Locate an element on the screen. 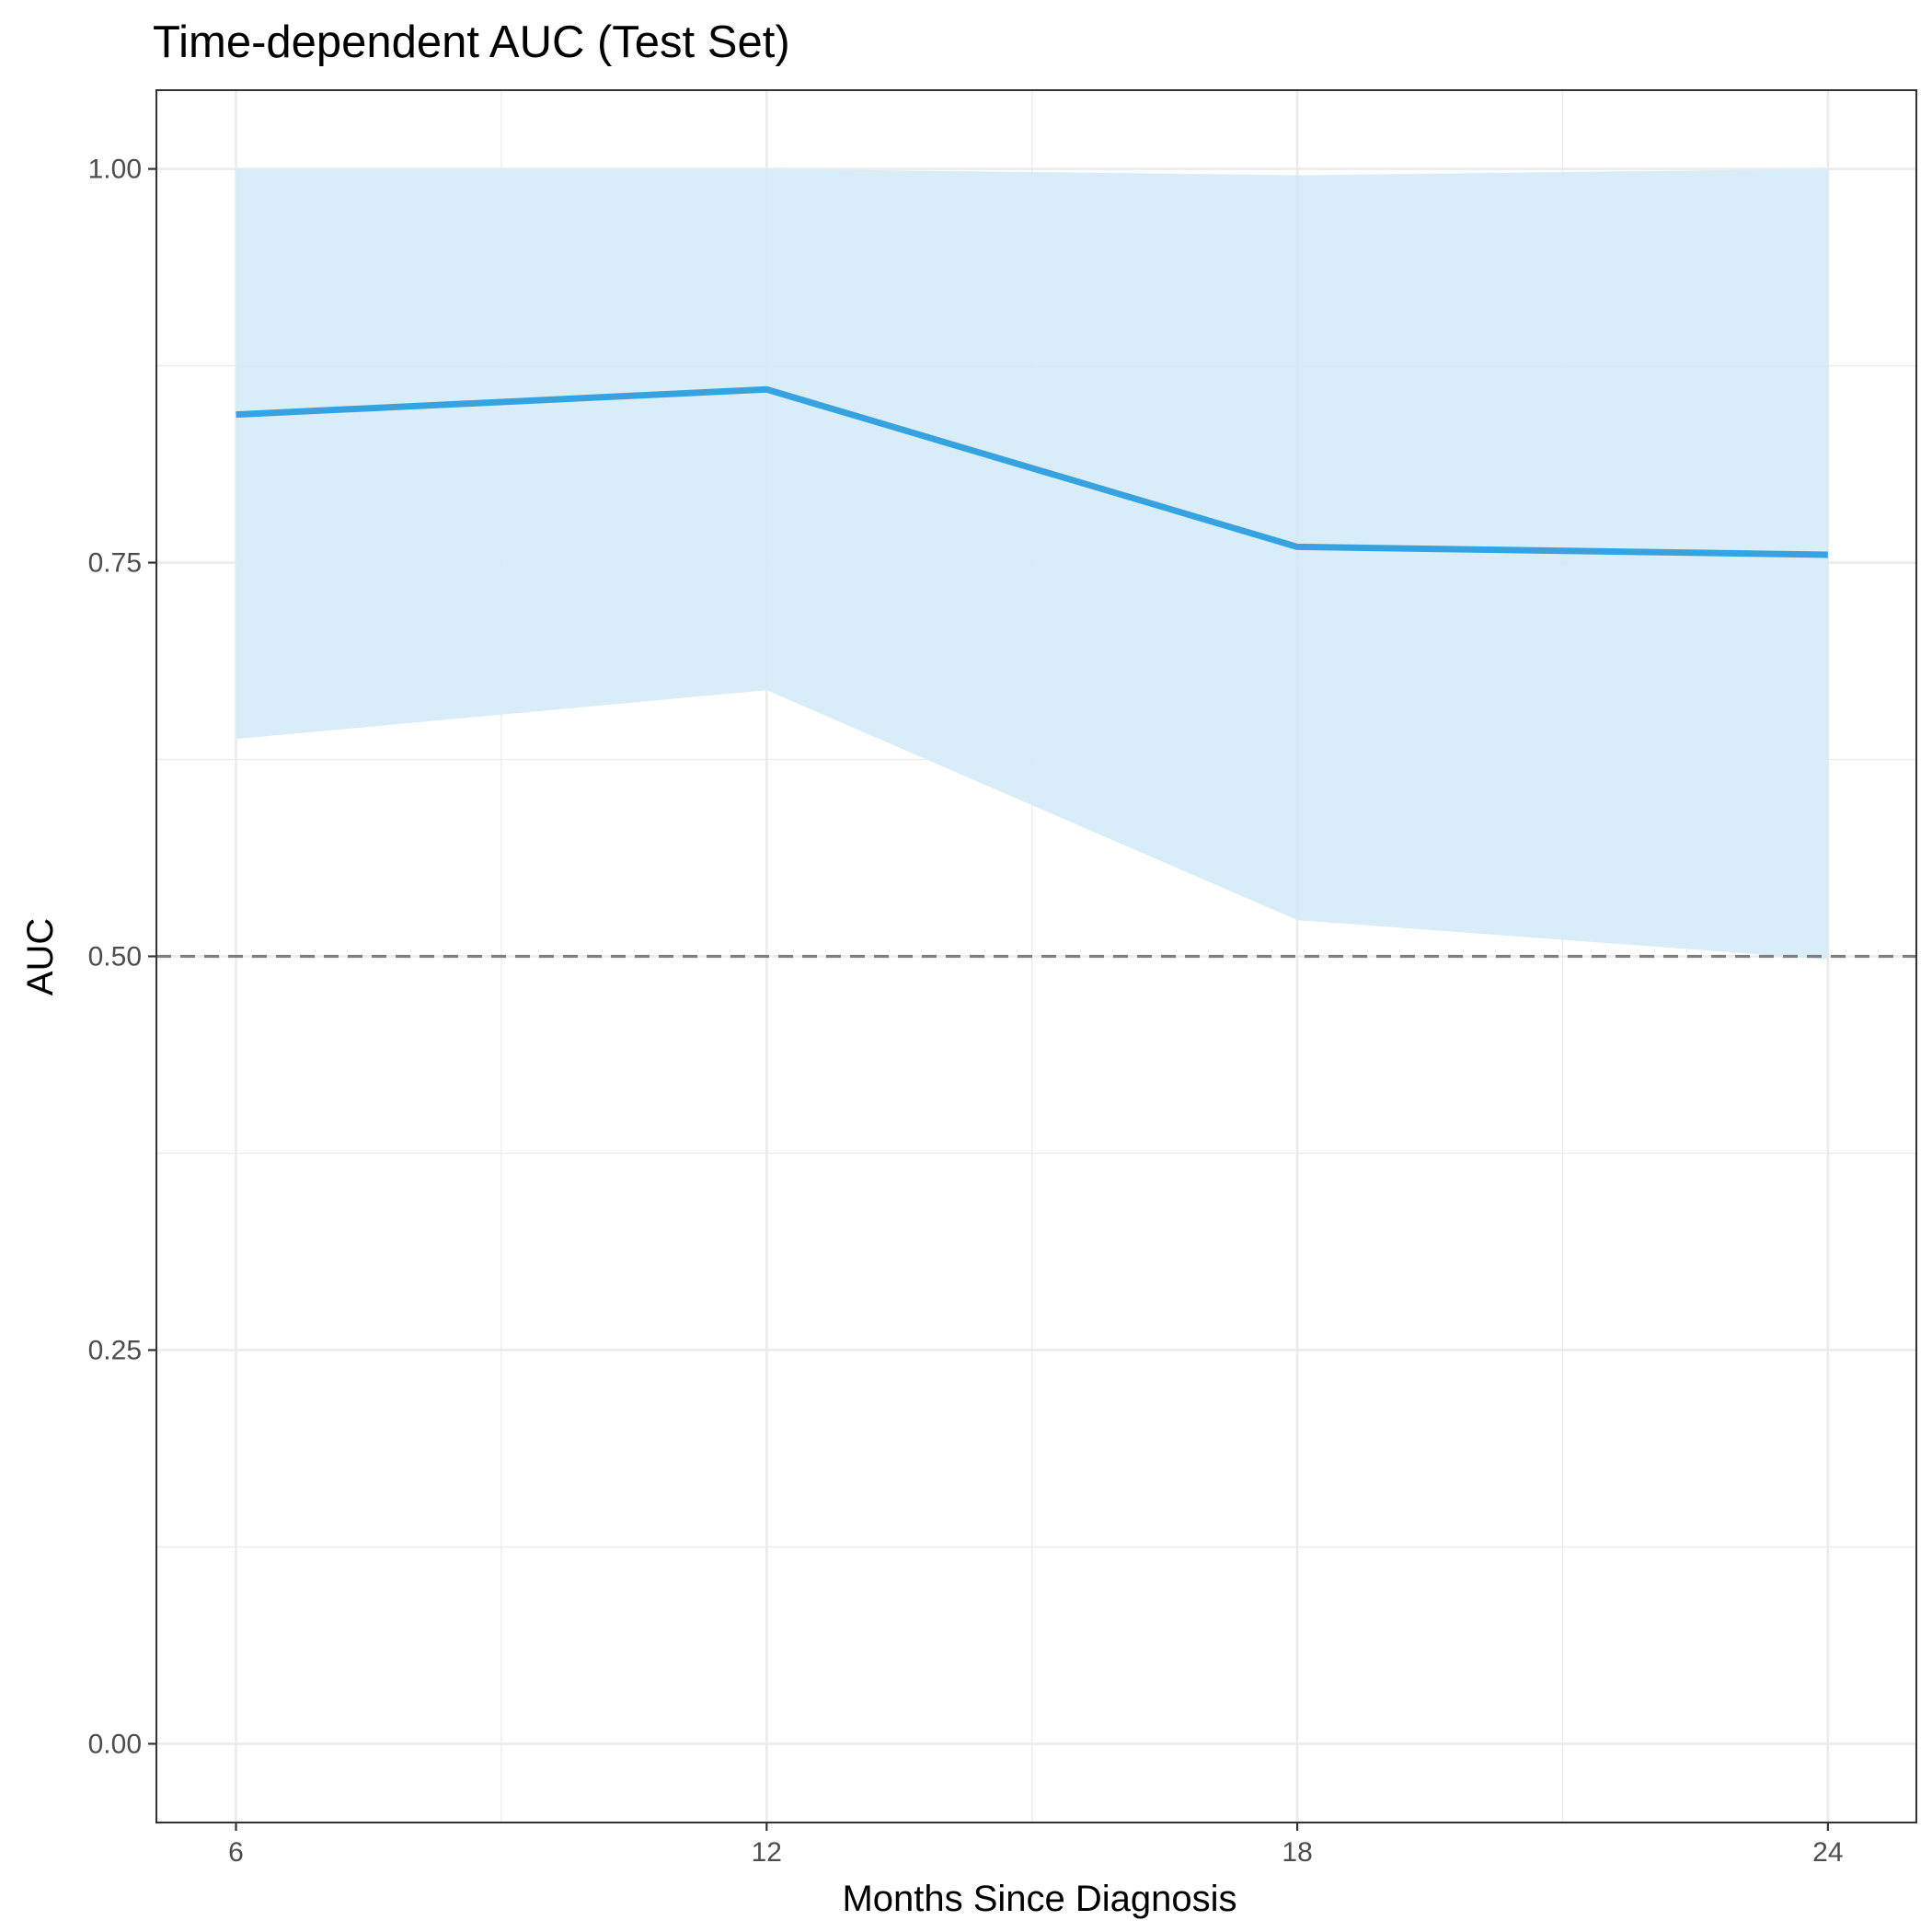 This screenshot has height=1932, width=1932. y-tick-label: 0.50 is located at coordinates (115, 957).